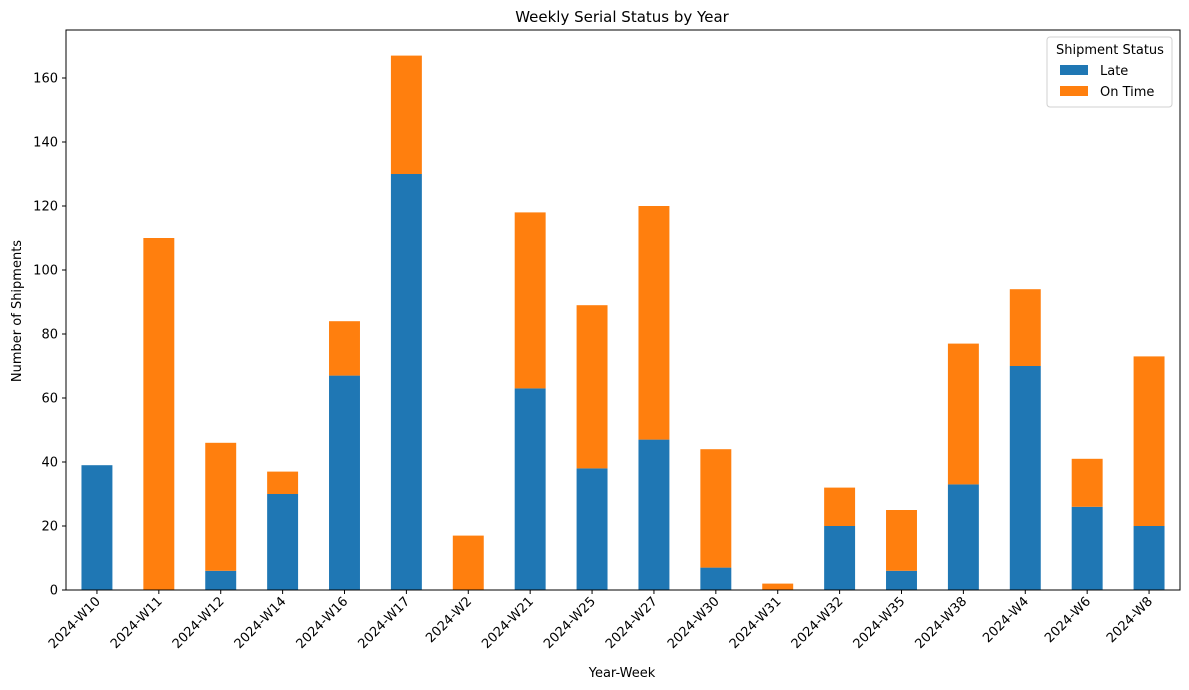 This screenshot has height=690, width=1189. What do you see at coordinates (654, 323) in the screenshot?
I see `bar-on-time-2024-w27` at bounding box center [654, 323].